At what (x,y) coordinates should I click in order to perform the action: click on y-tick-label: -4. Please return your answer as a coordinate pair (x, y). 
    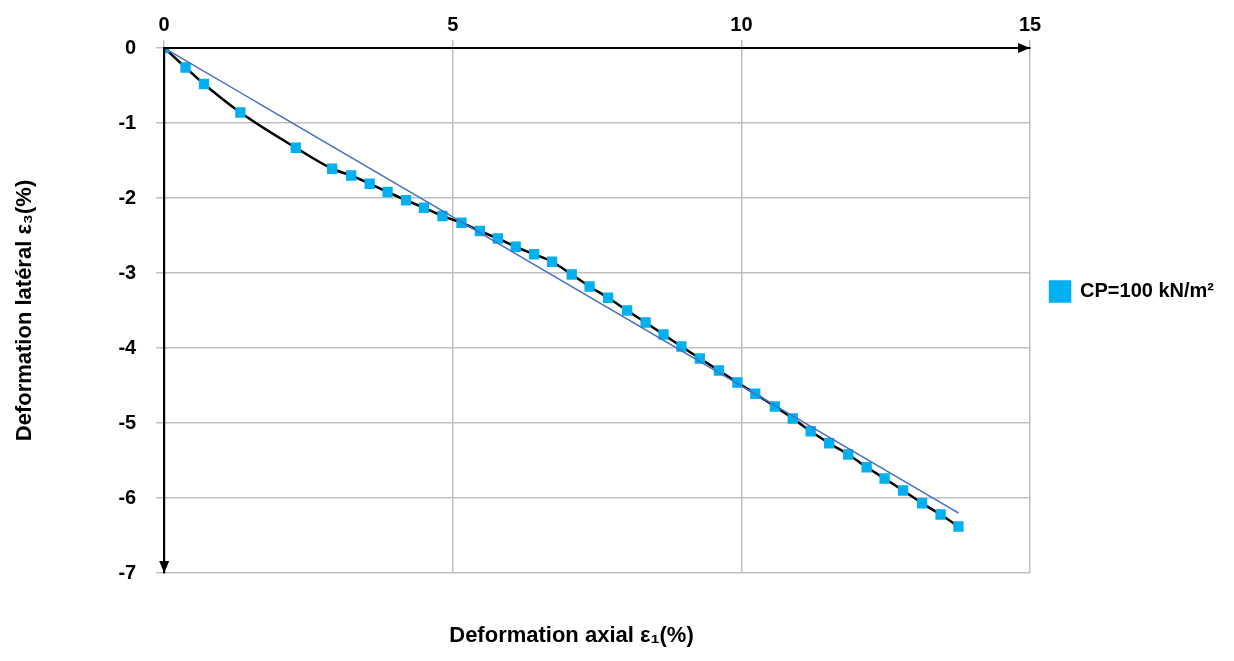
    Looking at the image, I should click on (128, 346).